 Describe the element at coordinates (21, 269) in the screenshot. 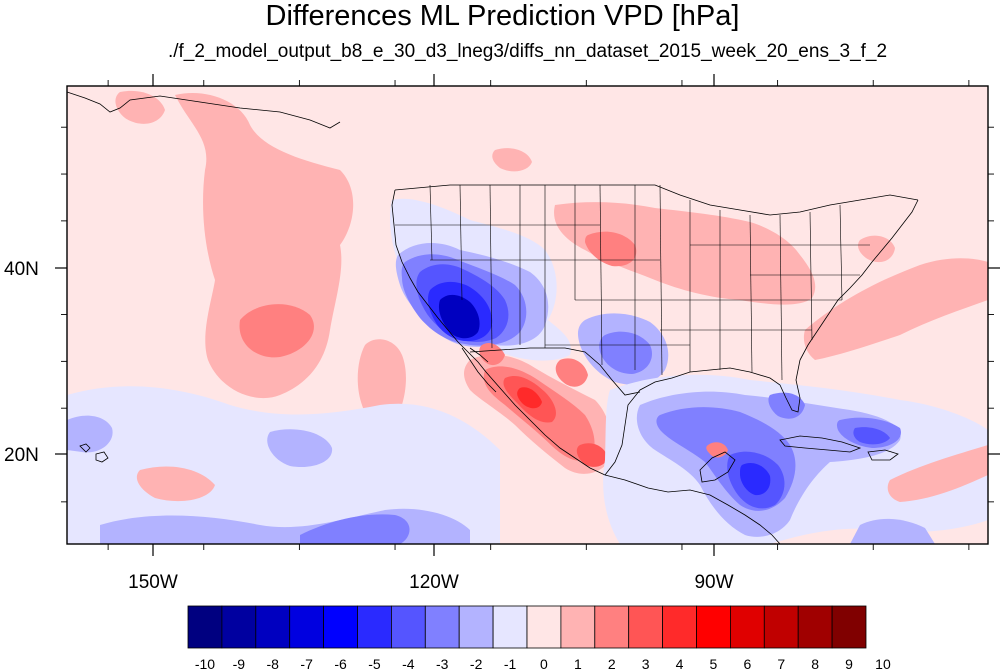

I see `lat-label-40n: 40N` at that location.